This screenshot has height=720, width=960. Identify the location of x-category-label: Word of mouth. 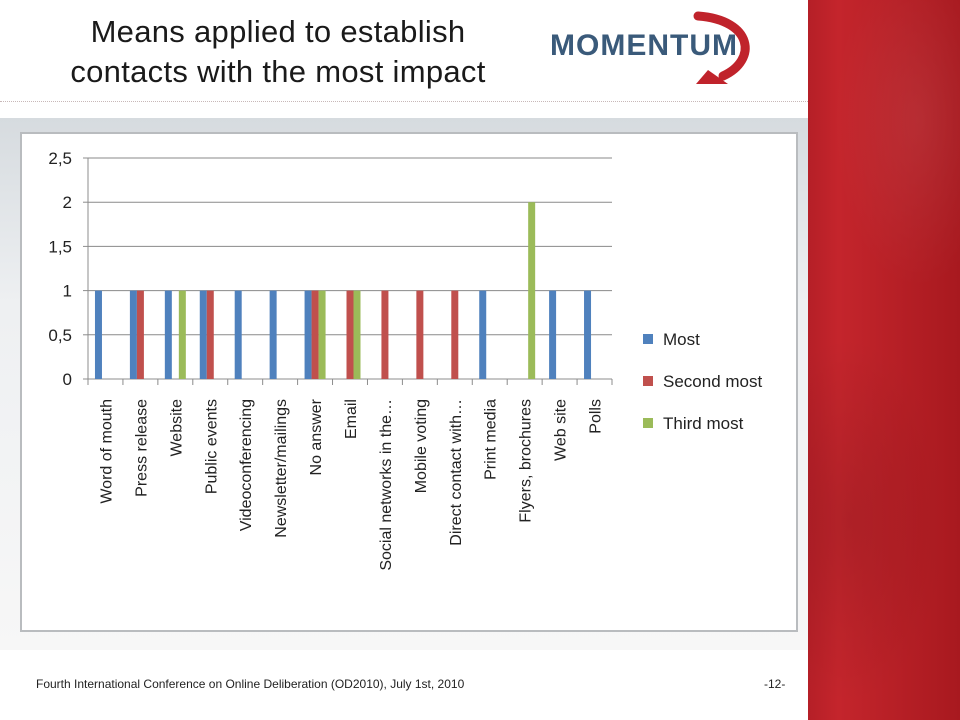
(106, 451).